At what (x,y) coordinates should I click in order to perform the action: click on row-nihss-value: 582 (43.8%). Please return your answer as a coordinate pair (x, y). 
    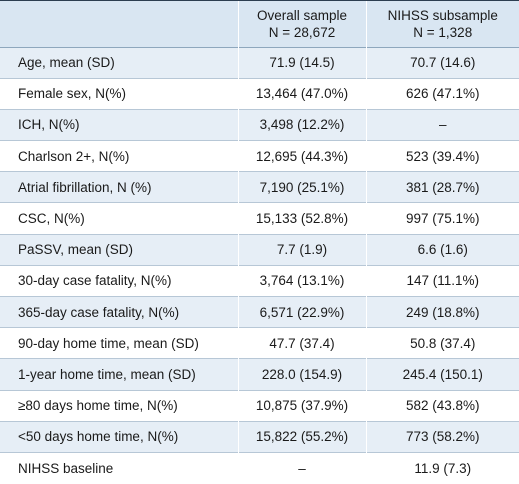
    Looking at the image, I should click on (442, 405).